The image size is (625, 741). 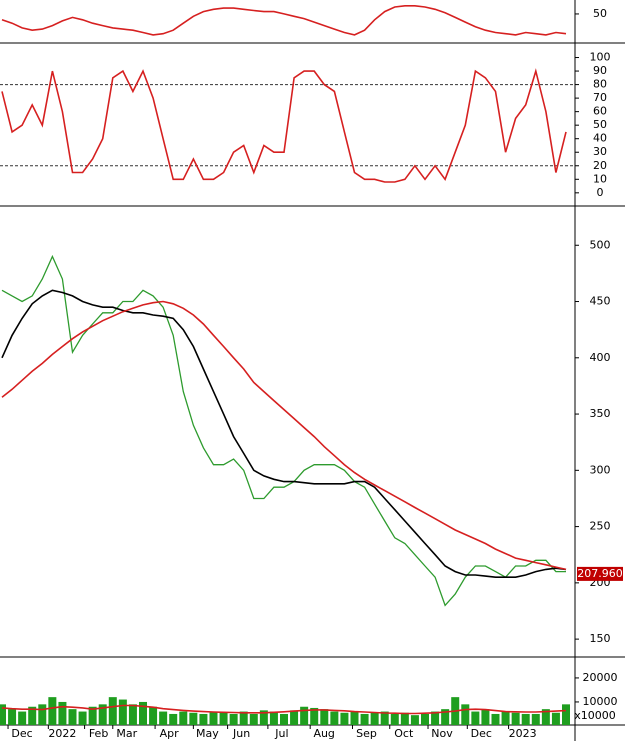 I want to click on y-tick-label: 10, so click(x=600, y=178).